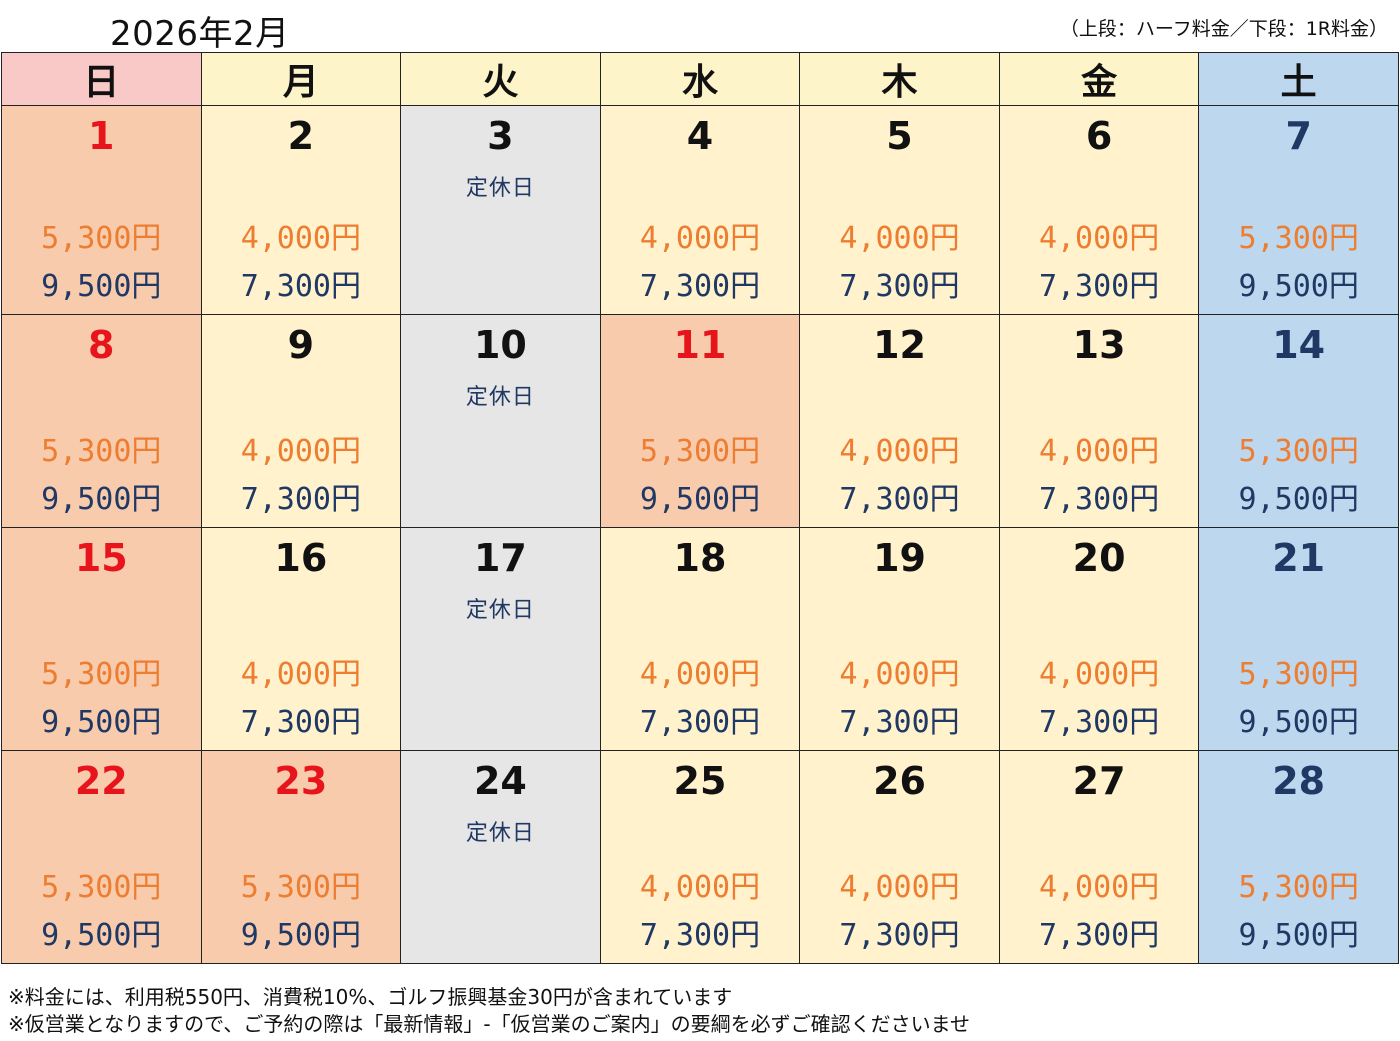  Describe the element at coordinates (1298, 639) in the screenshot. I see `day-cell: 21 5,300円 9,500円` at that location.